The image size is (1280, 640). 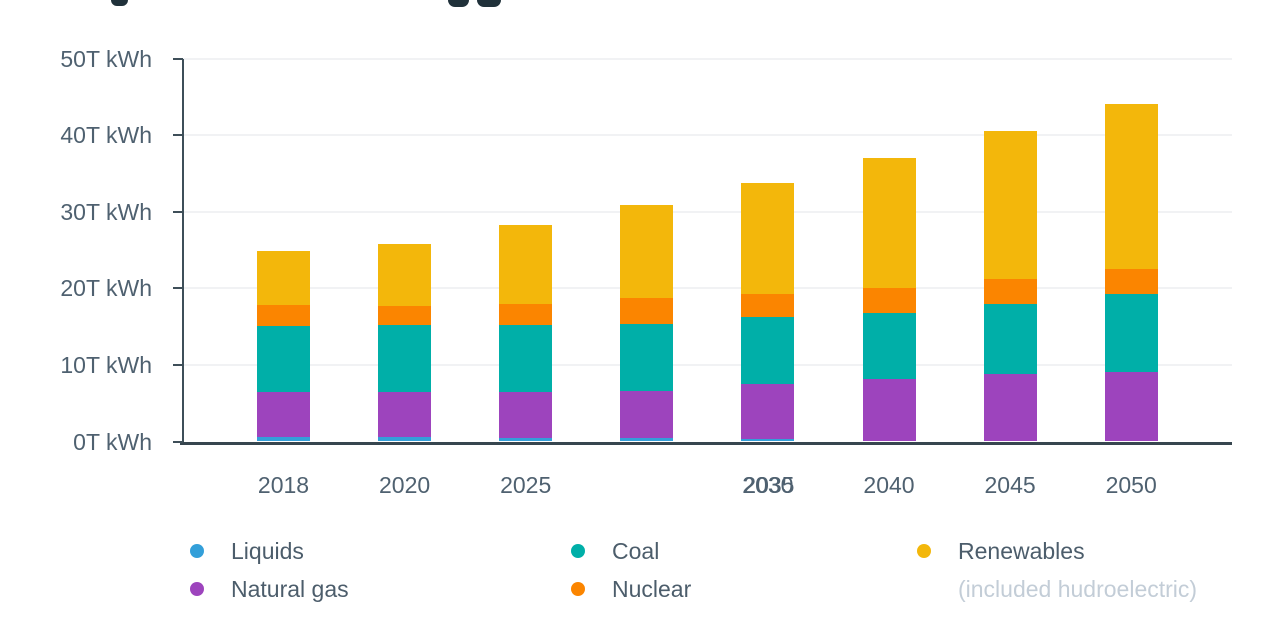 I want to click on bar-2018-segment-natural-gas, so click(x=283, y=414).